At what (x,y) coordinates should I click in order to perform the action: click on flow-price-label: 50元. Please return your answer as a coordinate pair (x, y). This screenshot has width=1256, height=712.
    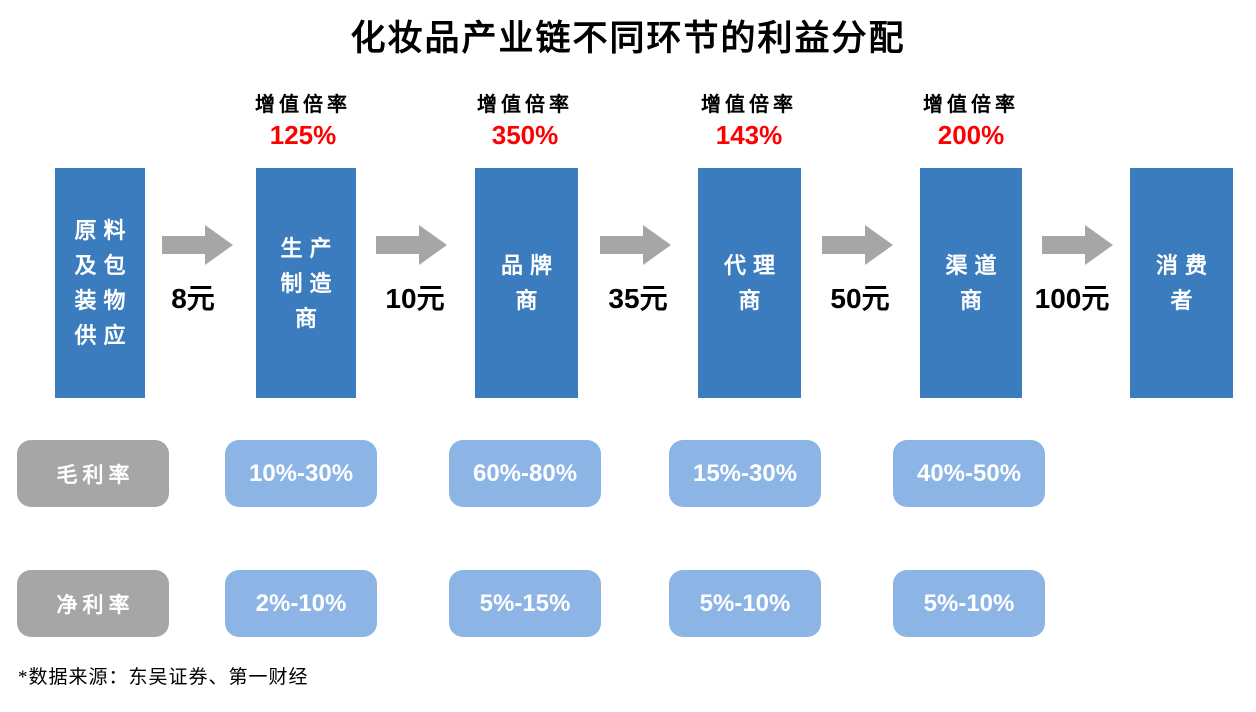
    Looking at the image, I should click on (860, 298).